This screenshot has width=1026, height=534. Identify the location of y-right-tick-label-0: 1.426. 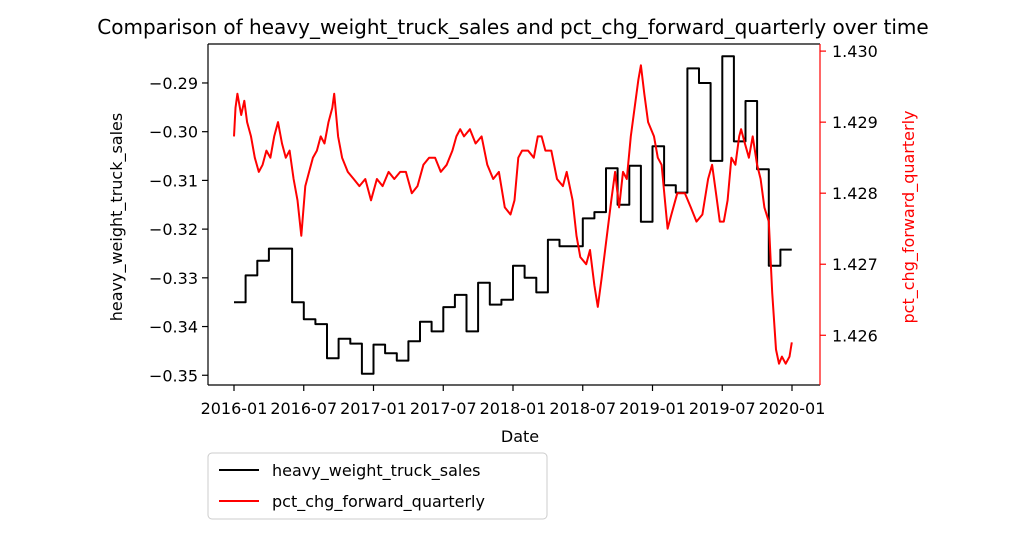
(855, 335).